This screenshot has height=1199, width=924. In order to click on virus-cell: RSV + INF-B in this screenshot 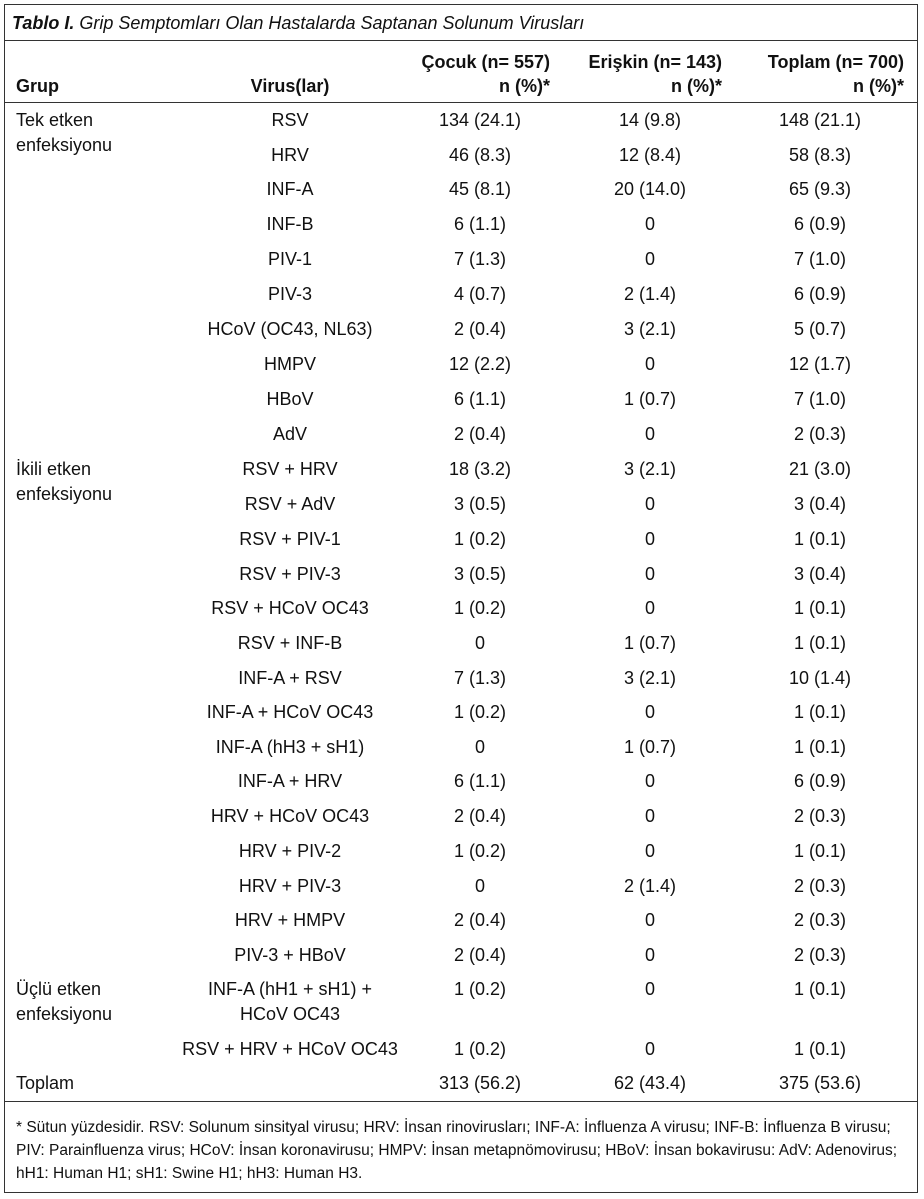, I will do `click(290, 643)`.